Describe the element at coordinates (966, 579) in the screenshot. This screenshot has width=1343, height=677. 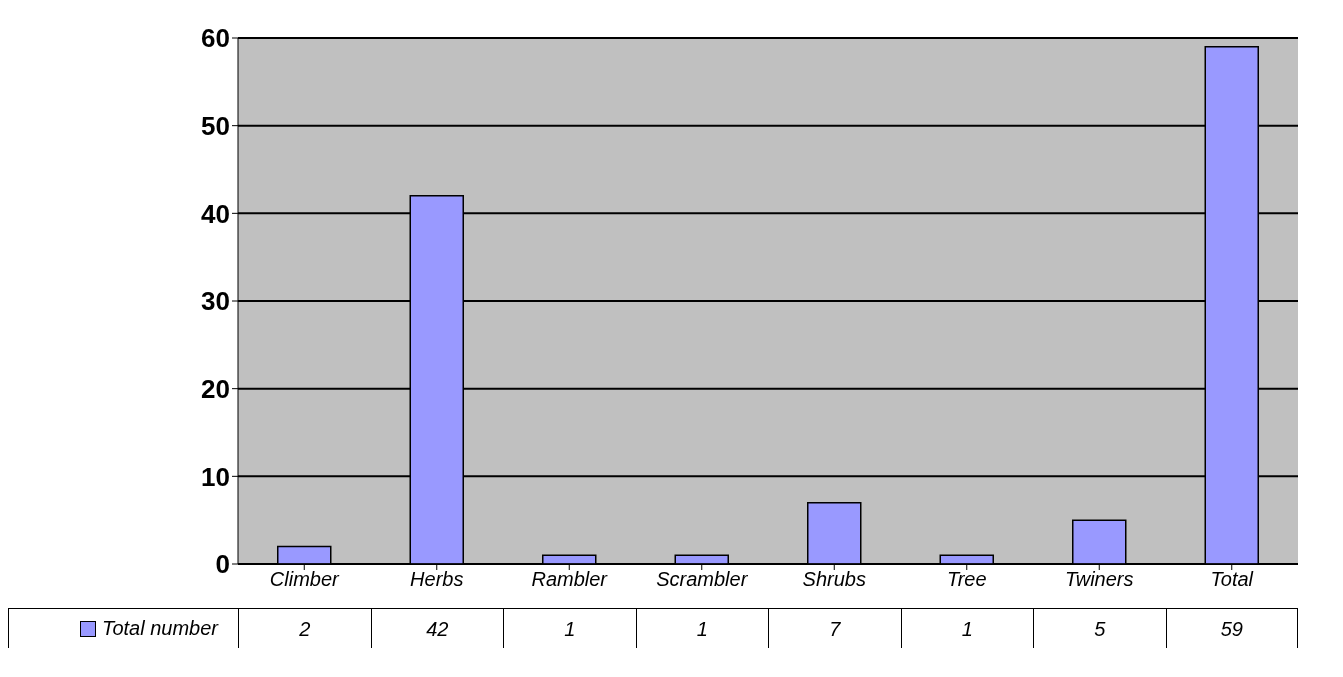
I see `x-tick-label: Tree` at that location.